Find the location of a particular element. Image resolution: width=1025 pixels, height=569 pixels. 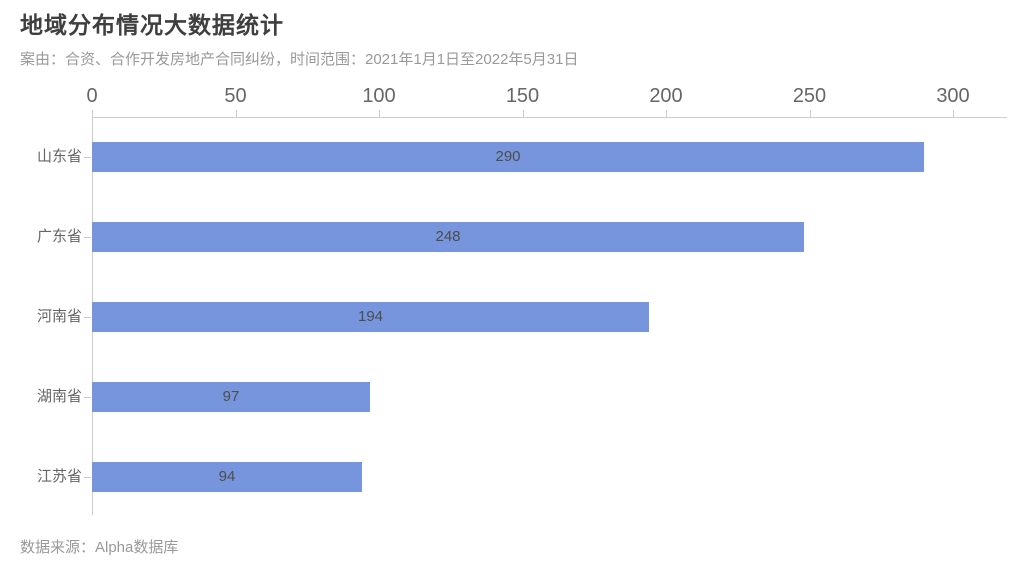

x-axis-tick-label: 150 is located at coordinates (522, 96).